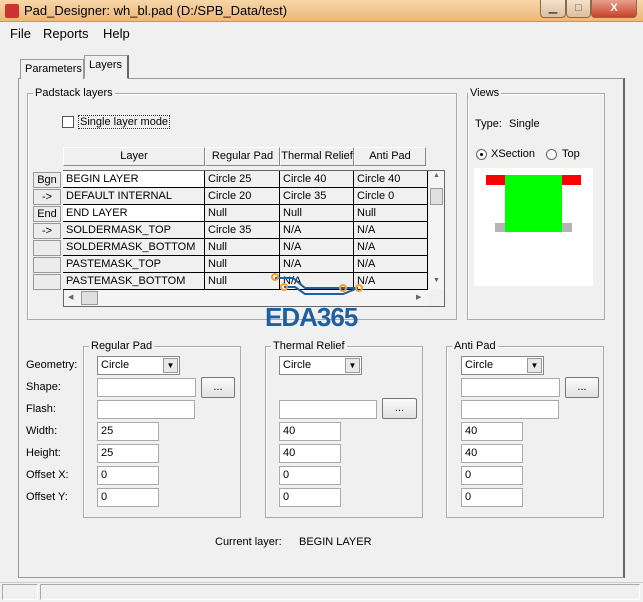 Image resolution: width=643 pixels, height=602 pixels. What do you see at coordinates (106, 67) in the screenshot?
I see `tab-layers: Layers` at bounding box center [106, 67].